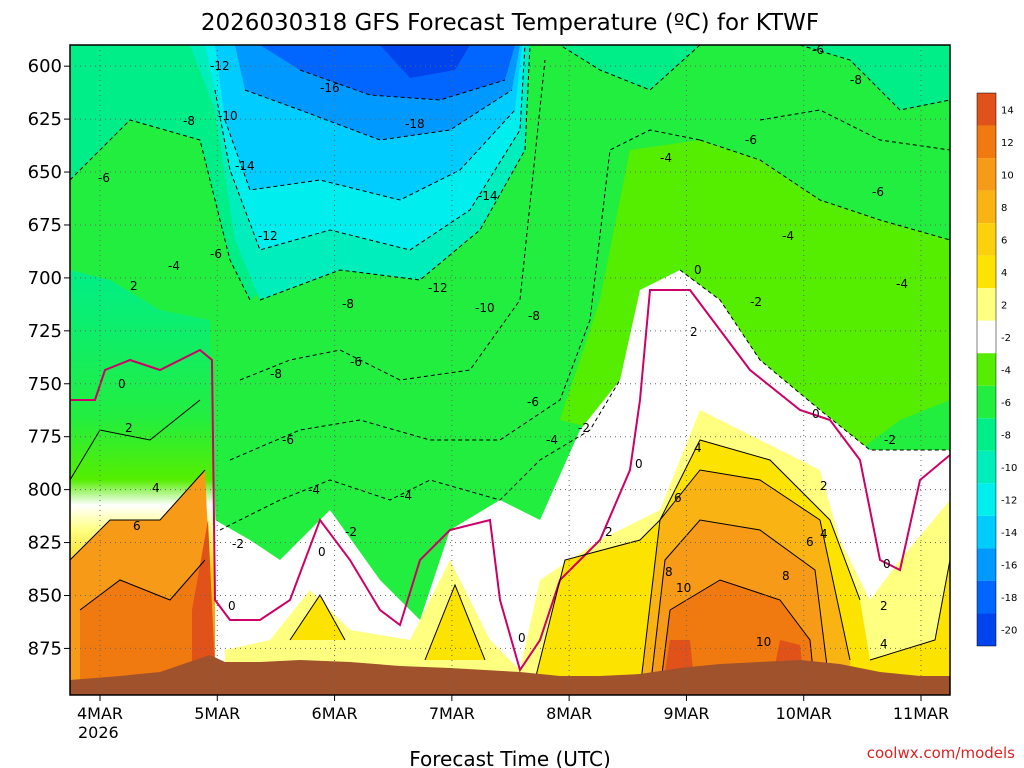 Image resolution: width=1024 pixels, height=768 pixels. Describe the element at coordinates (45, 490) in the screenshot. I see `y-tick-label: 800` at that location.